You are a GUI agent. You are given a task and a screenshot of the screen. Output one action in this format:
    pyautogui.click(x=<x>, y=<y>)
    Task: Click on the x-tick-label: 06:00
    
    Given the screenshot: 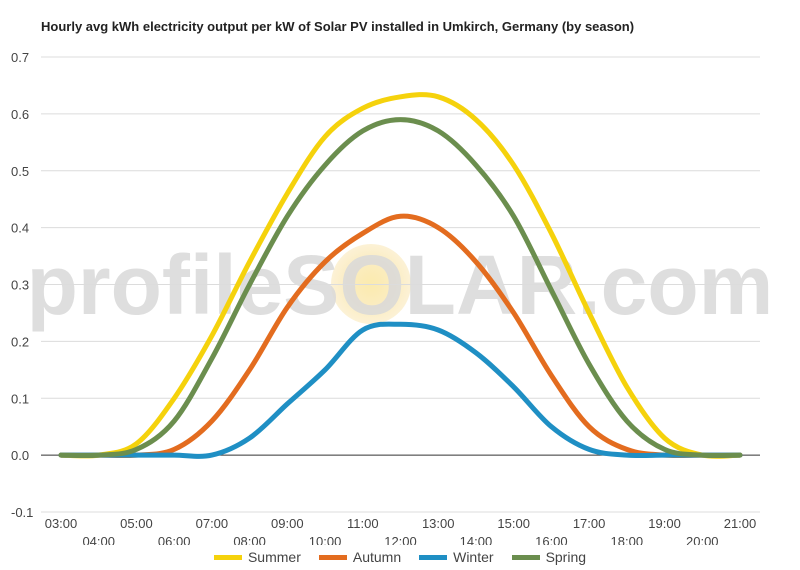 What is the action you would take?
    pyautogui.click(x=174, y=539)
    